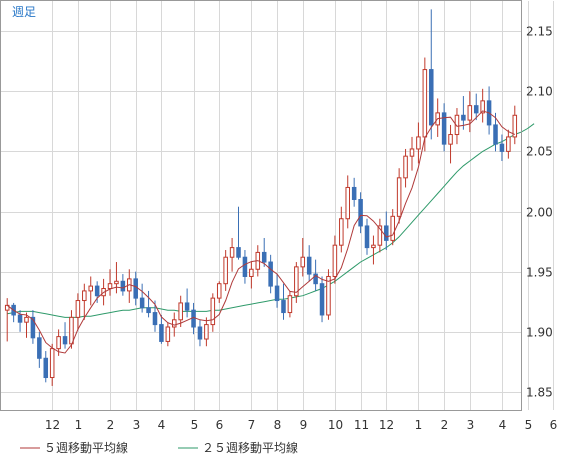 Image resolution: width=574 pixels, height=462 pixels. I want to click on y-tick-label: 2.05, so click(539, 152).